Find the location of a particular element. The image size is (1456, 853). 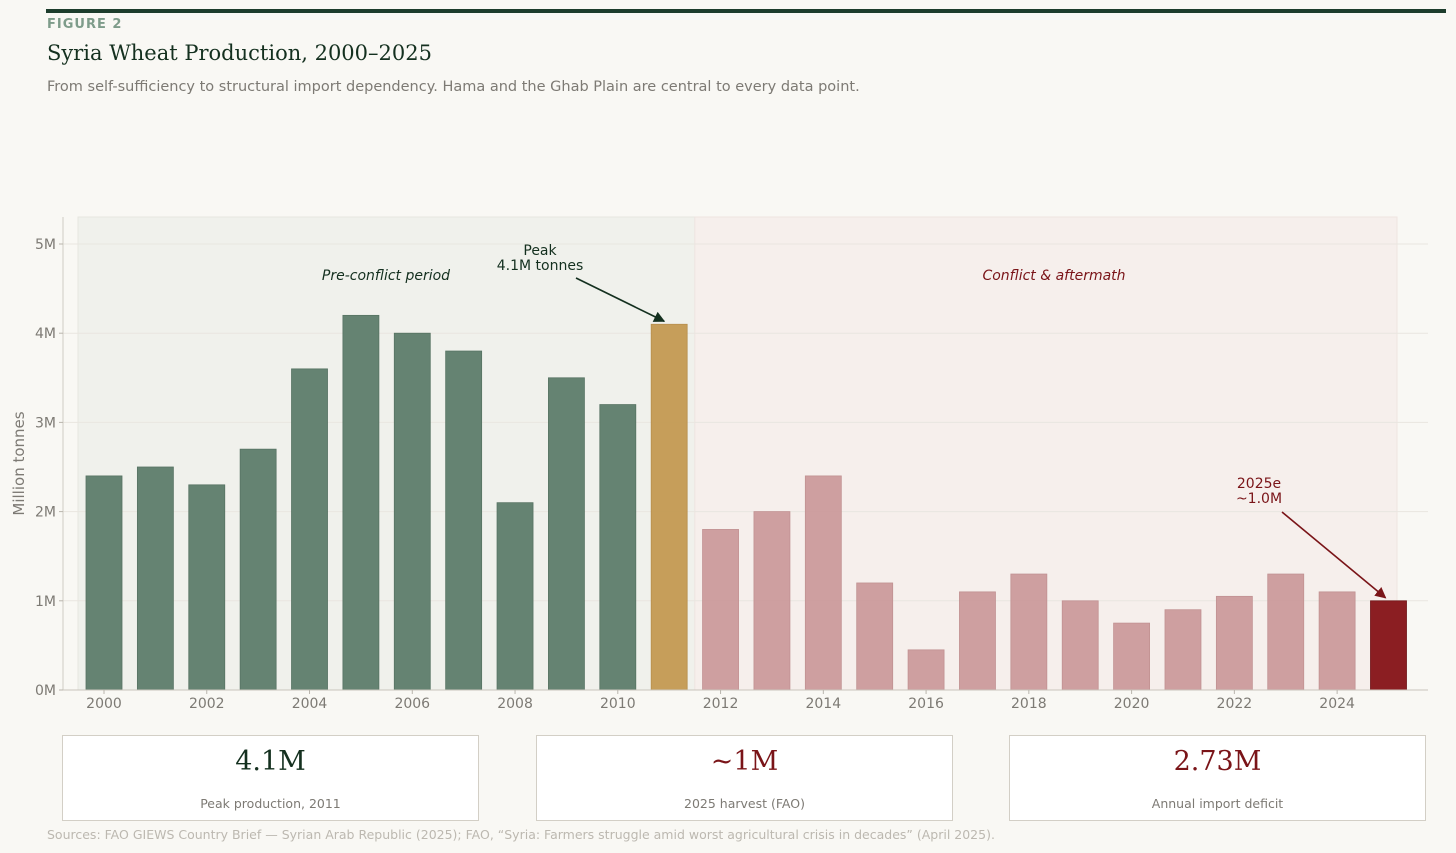

bar-2005 is located at coordinates (361, 502).